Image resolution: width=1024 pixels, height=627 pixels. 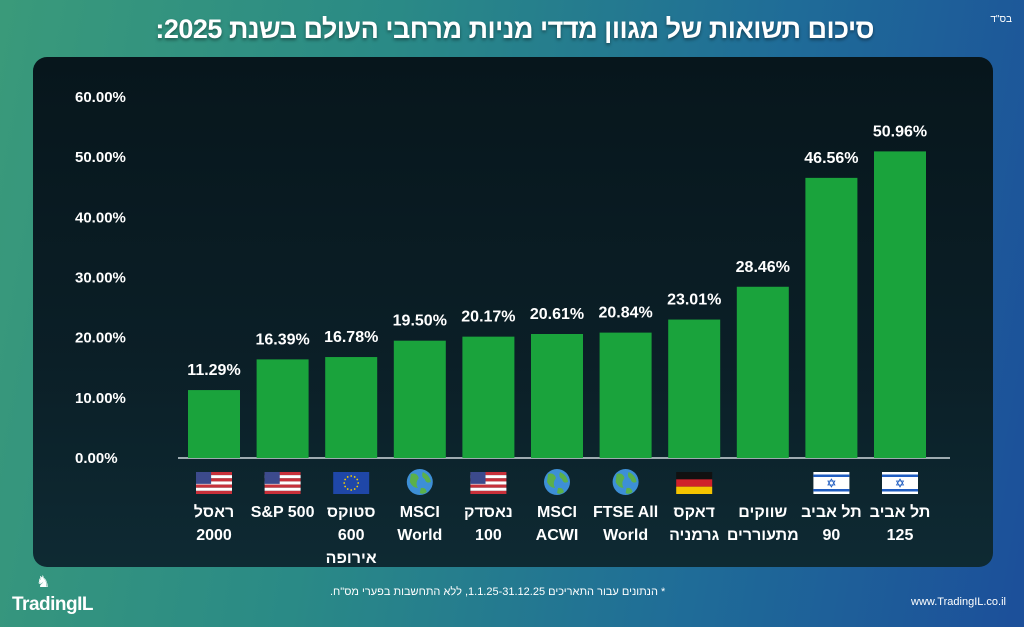 What do you see at coordinates (100, 217) in the screenshot?
I see `y-tick-label: 40.00%` at bounding box center [100, 217].